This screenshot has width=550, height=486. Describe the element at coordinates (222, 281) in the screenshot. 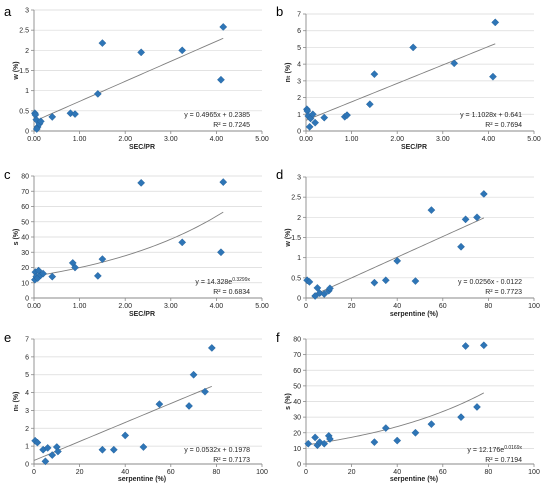

I see `trend-equation: y = 14.328e0.3299x` at that location.